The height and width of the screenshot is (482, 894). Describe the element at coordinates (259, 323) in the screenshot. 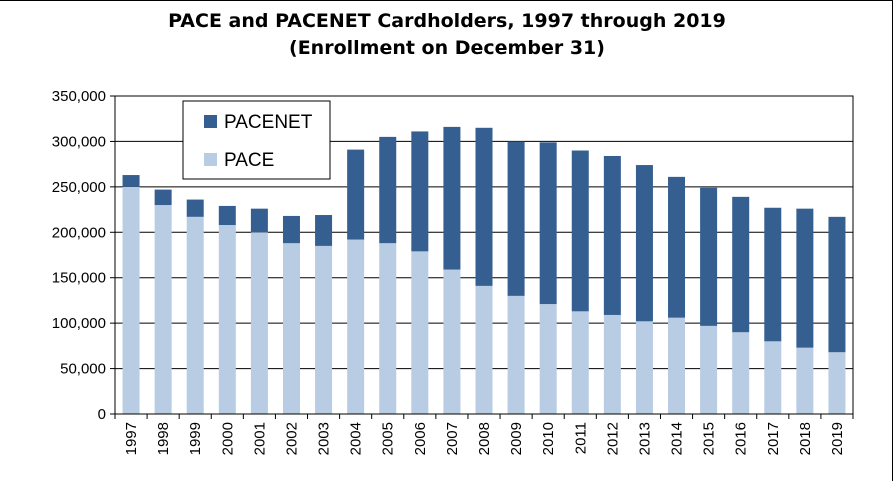

I see `bar-pace-2001` at that location.